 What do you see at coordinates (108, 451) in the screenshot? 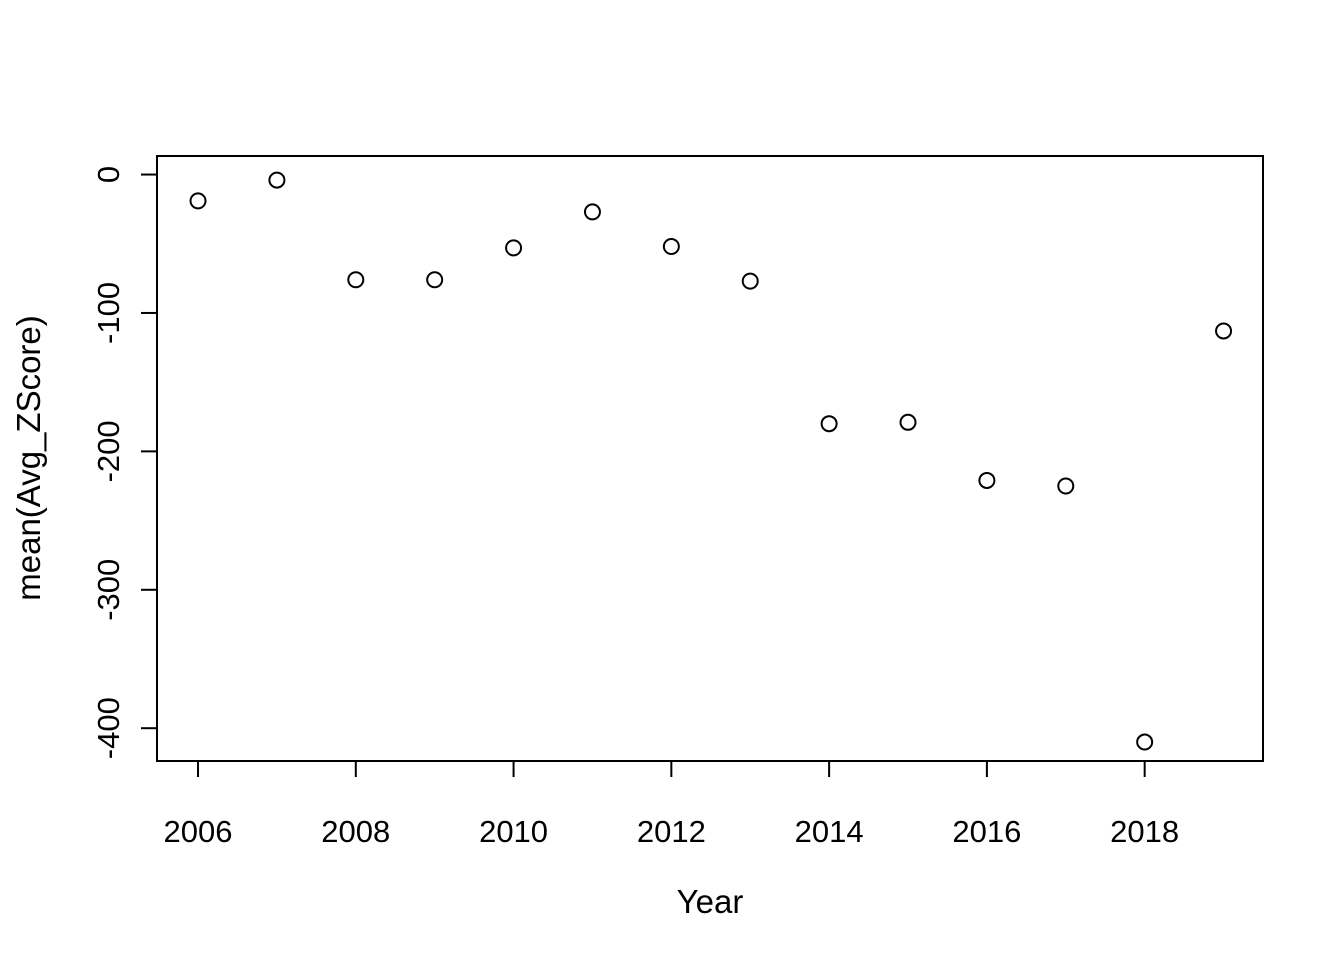
I see `y-axis-tick-label: -200` at bounding box center [108, 451].